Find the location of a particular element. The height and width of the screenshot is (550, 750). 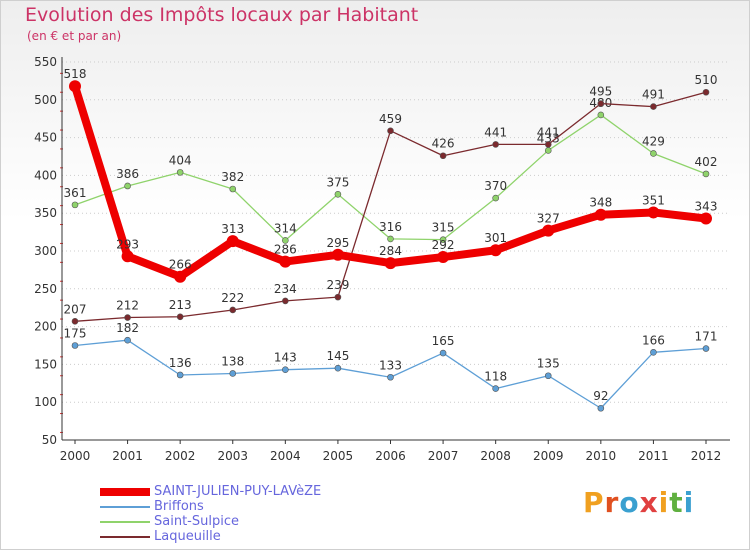

data-label: 286 is located at coordinates (285, 250).